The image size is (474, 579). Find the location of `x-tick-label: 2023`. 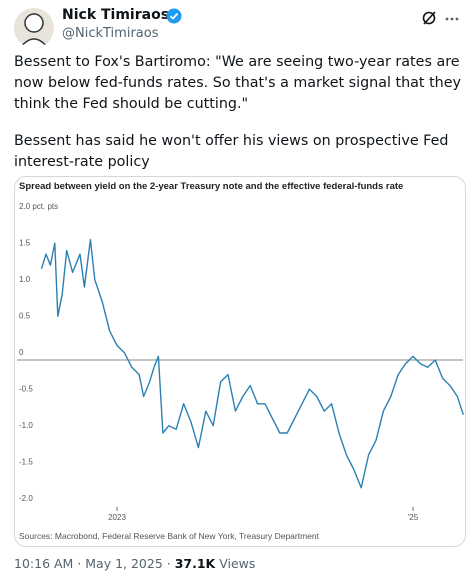

x-tick-label: 2023 is located at coordinates (117, 517).